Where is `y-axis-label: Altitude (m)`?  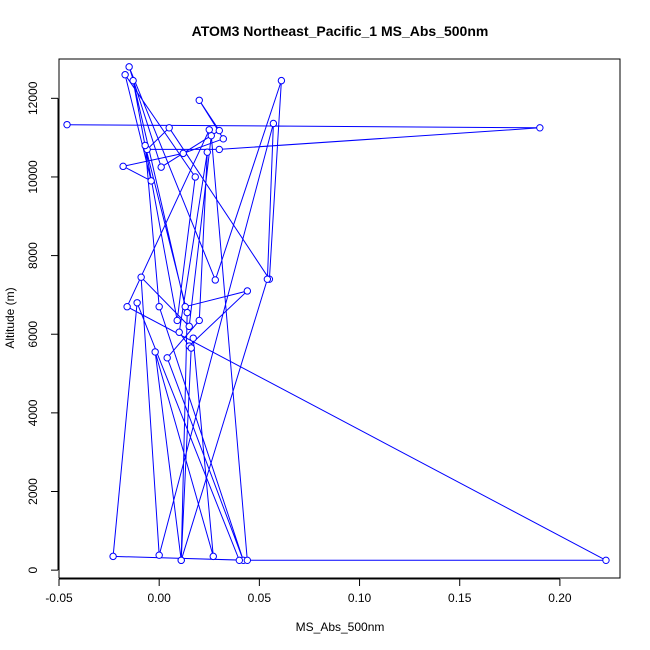
y-axis-label: Altitude (m) is located at coordinates (10, 317).